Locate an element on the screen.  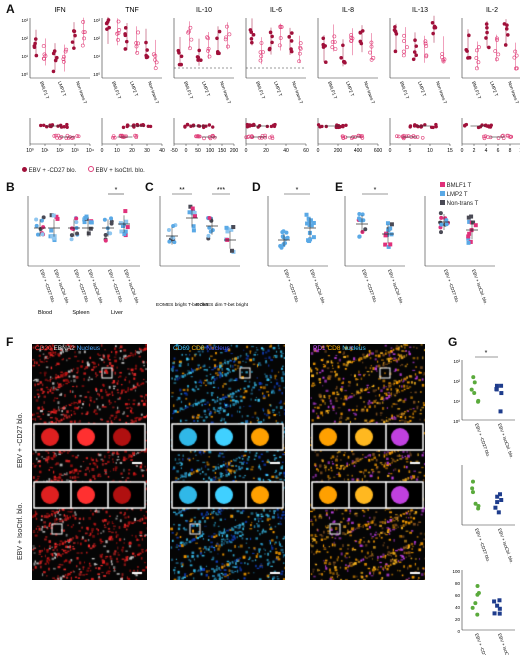
tick-label: 10¹ is located at coordinates (96, 56).